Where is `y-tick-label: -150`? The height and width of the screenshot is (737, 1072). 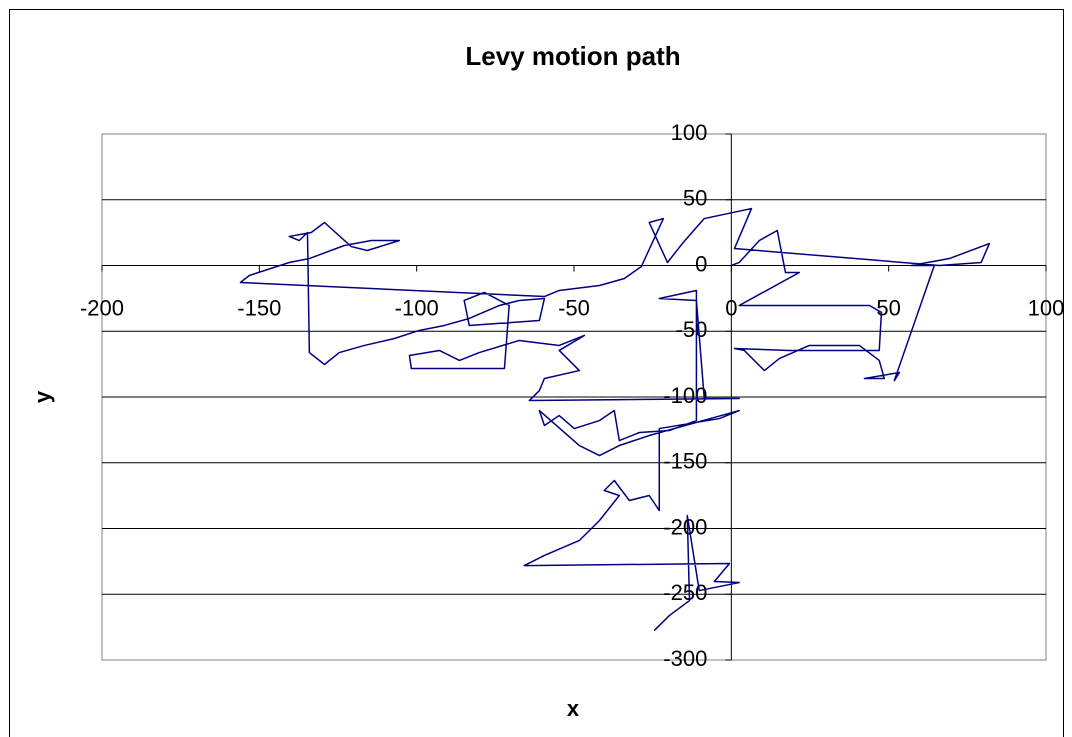 y-tick-label: -150 is located at coordinates (685, 461).